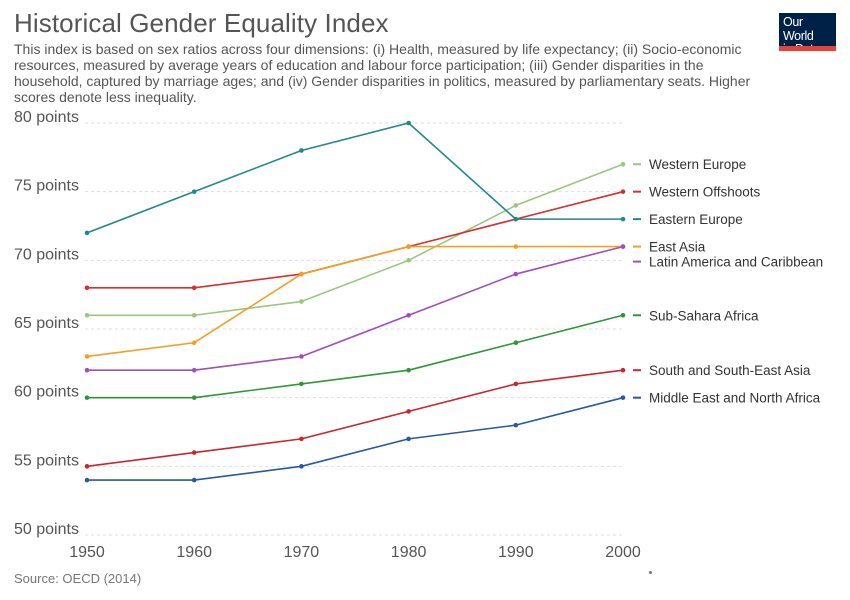 This screenshot has height=600, width=850. Describe the element at coordinates (46, 460) in the screenshot. I see `y-tick-label: 55 points` at that location.